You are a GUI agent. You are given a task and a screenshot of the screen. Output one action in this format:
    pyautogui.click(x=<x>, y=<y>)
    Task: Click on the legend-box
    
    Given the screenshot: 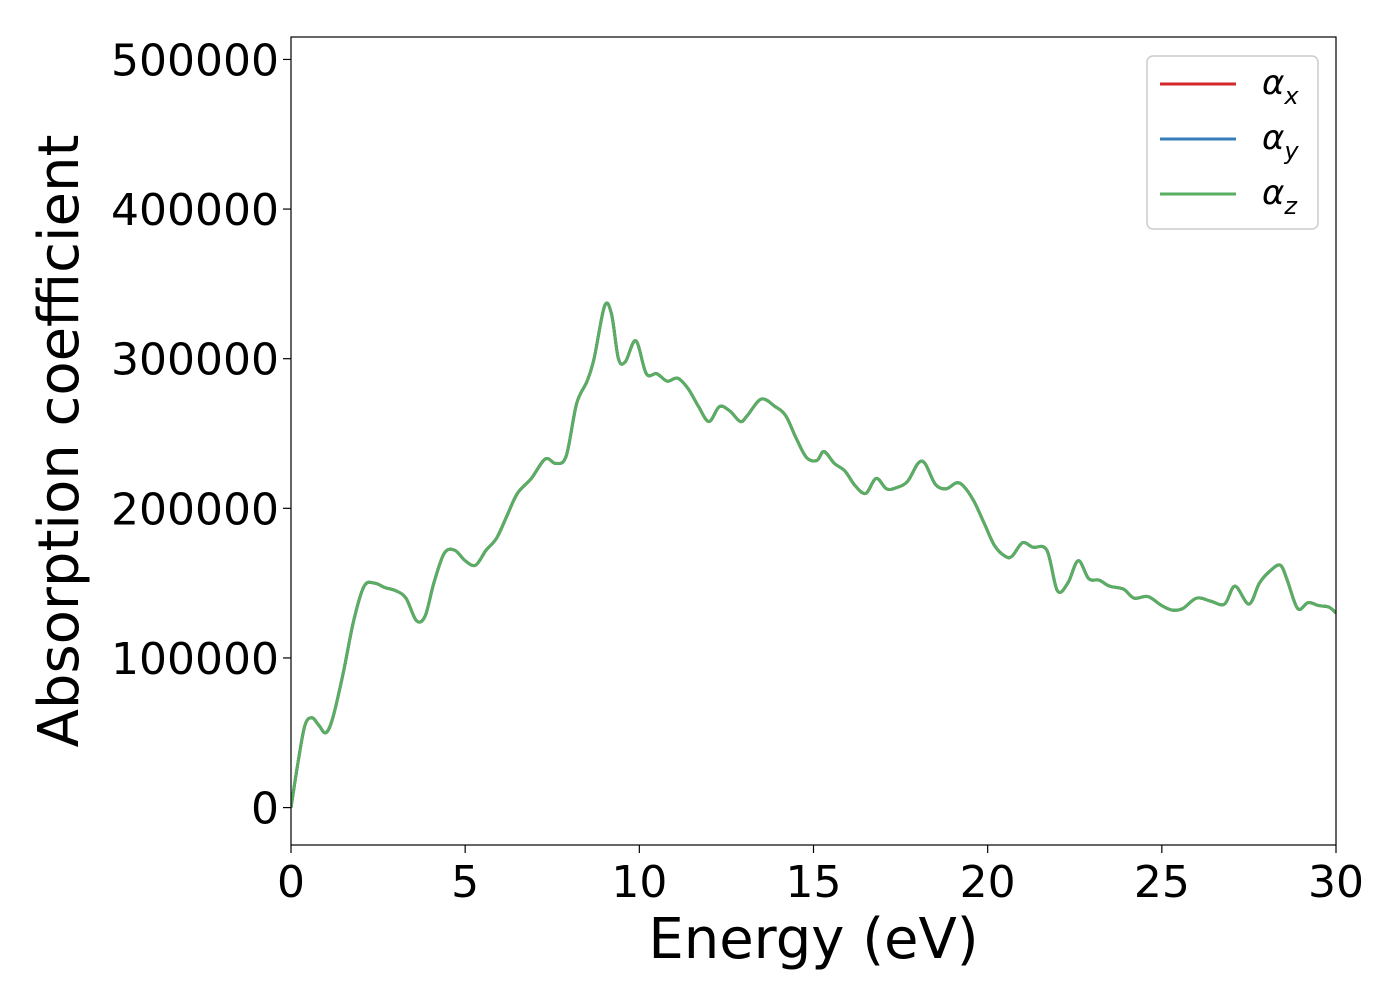 What is the action you would take?
    pyautogui.click(x=1232, y=142)
    